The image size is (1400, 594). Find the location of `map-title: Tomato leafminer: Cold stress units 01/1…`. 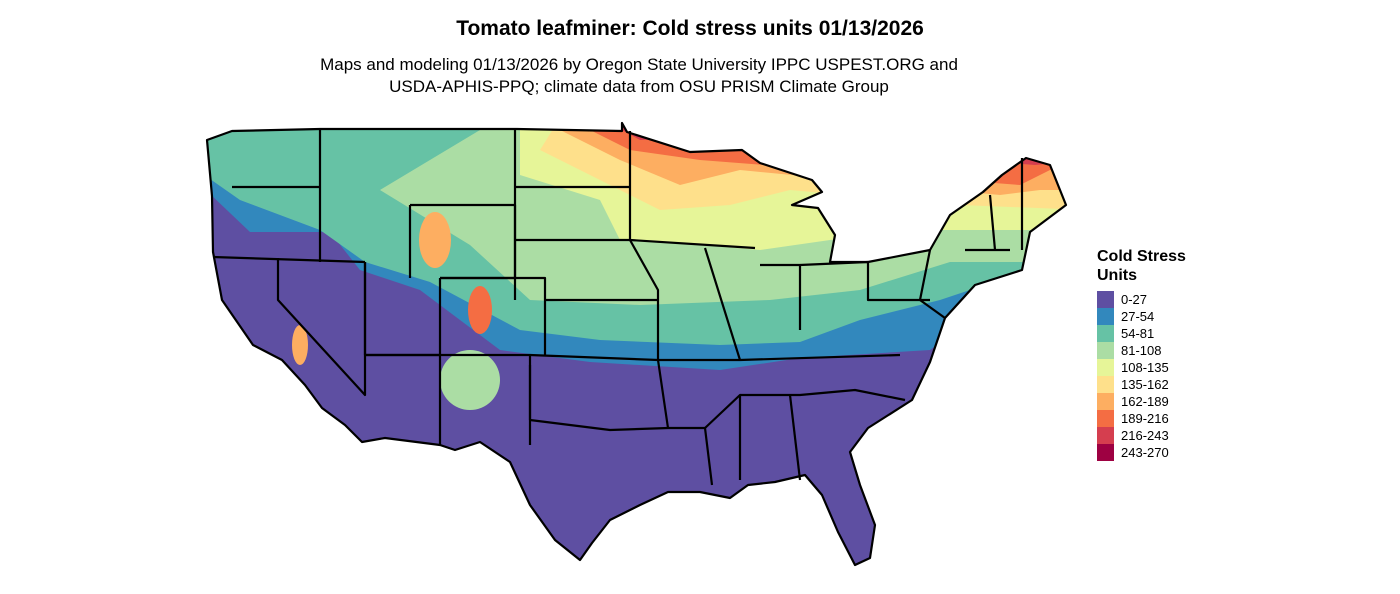

map-title: Tomato leafminer: Cold stress units 01/1… is located at coordinates (690, 28).